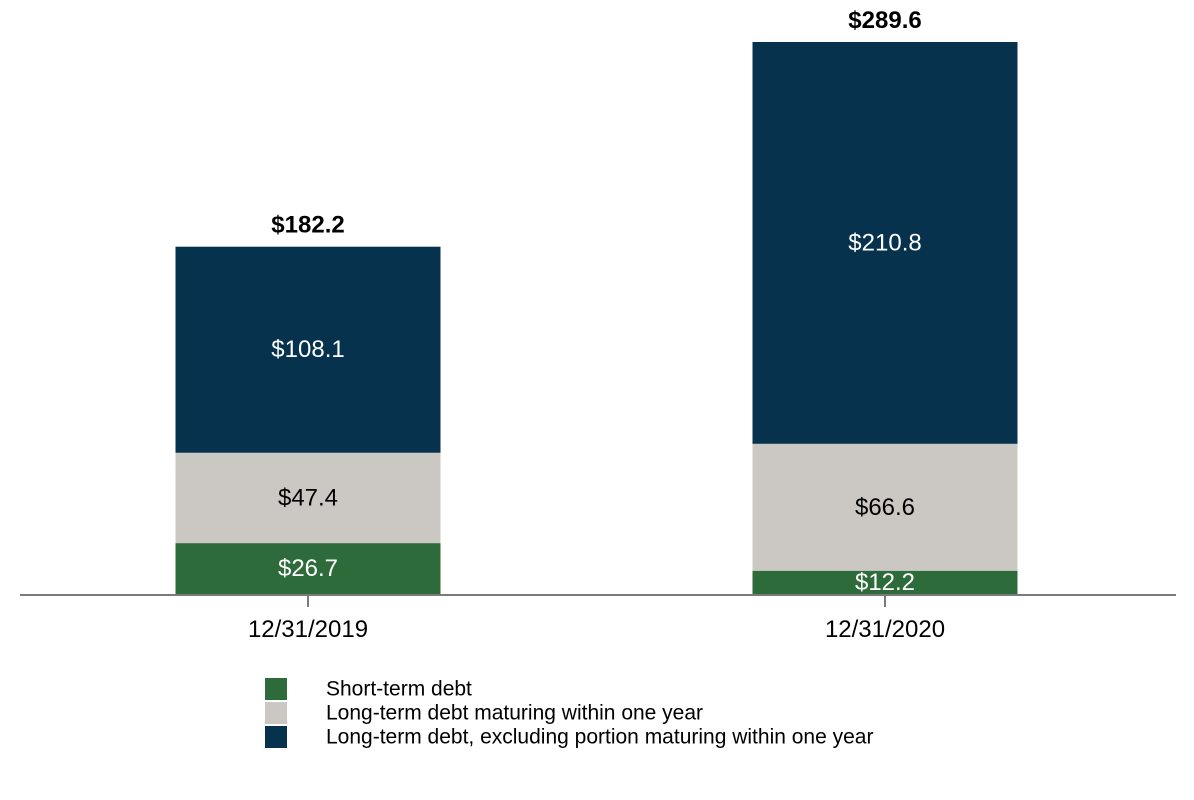  I want to click on x-axis-ticks: 12/31/2019 12/31/2020, so click(596, 619).